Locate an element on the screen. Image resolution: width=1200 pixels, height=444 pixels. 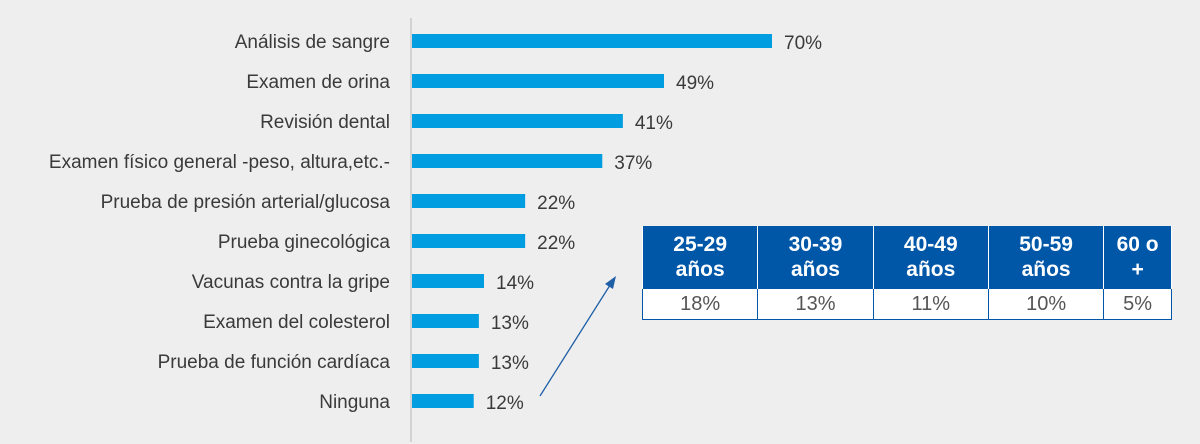
value-label-analisis-de-sangre: 70% is located at coordinates (803, 43).